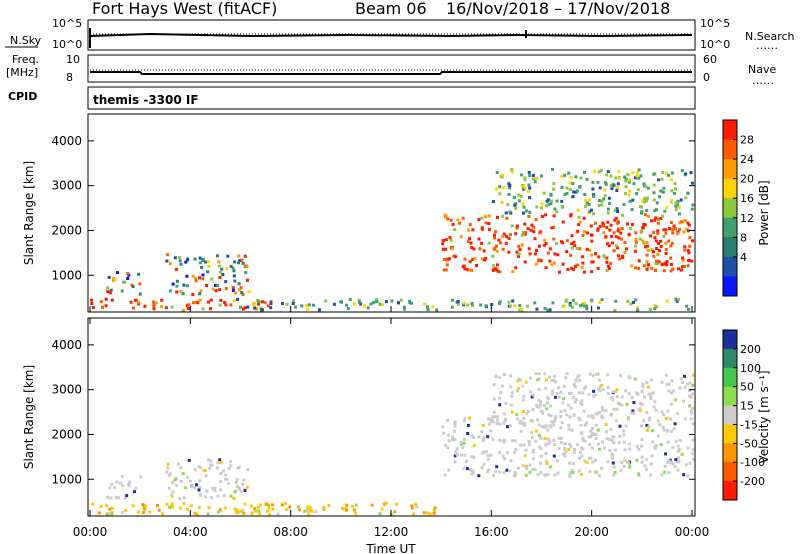 The width and height of the screenshot is (800, 554). I want to click on y-tick-label: 2000, so click(66, 230).